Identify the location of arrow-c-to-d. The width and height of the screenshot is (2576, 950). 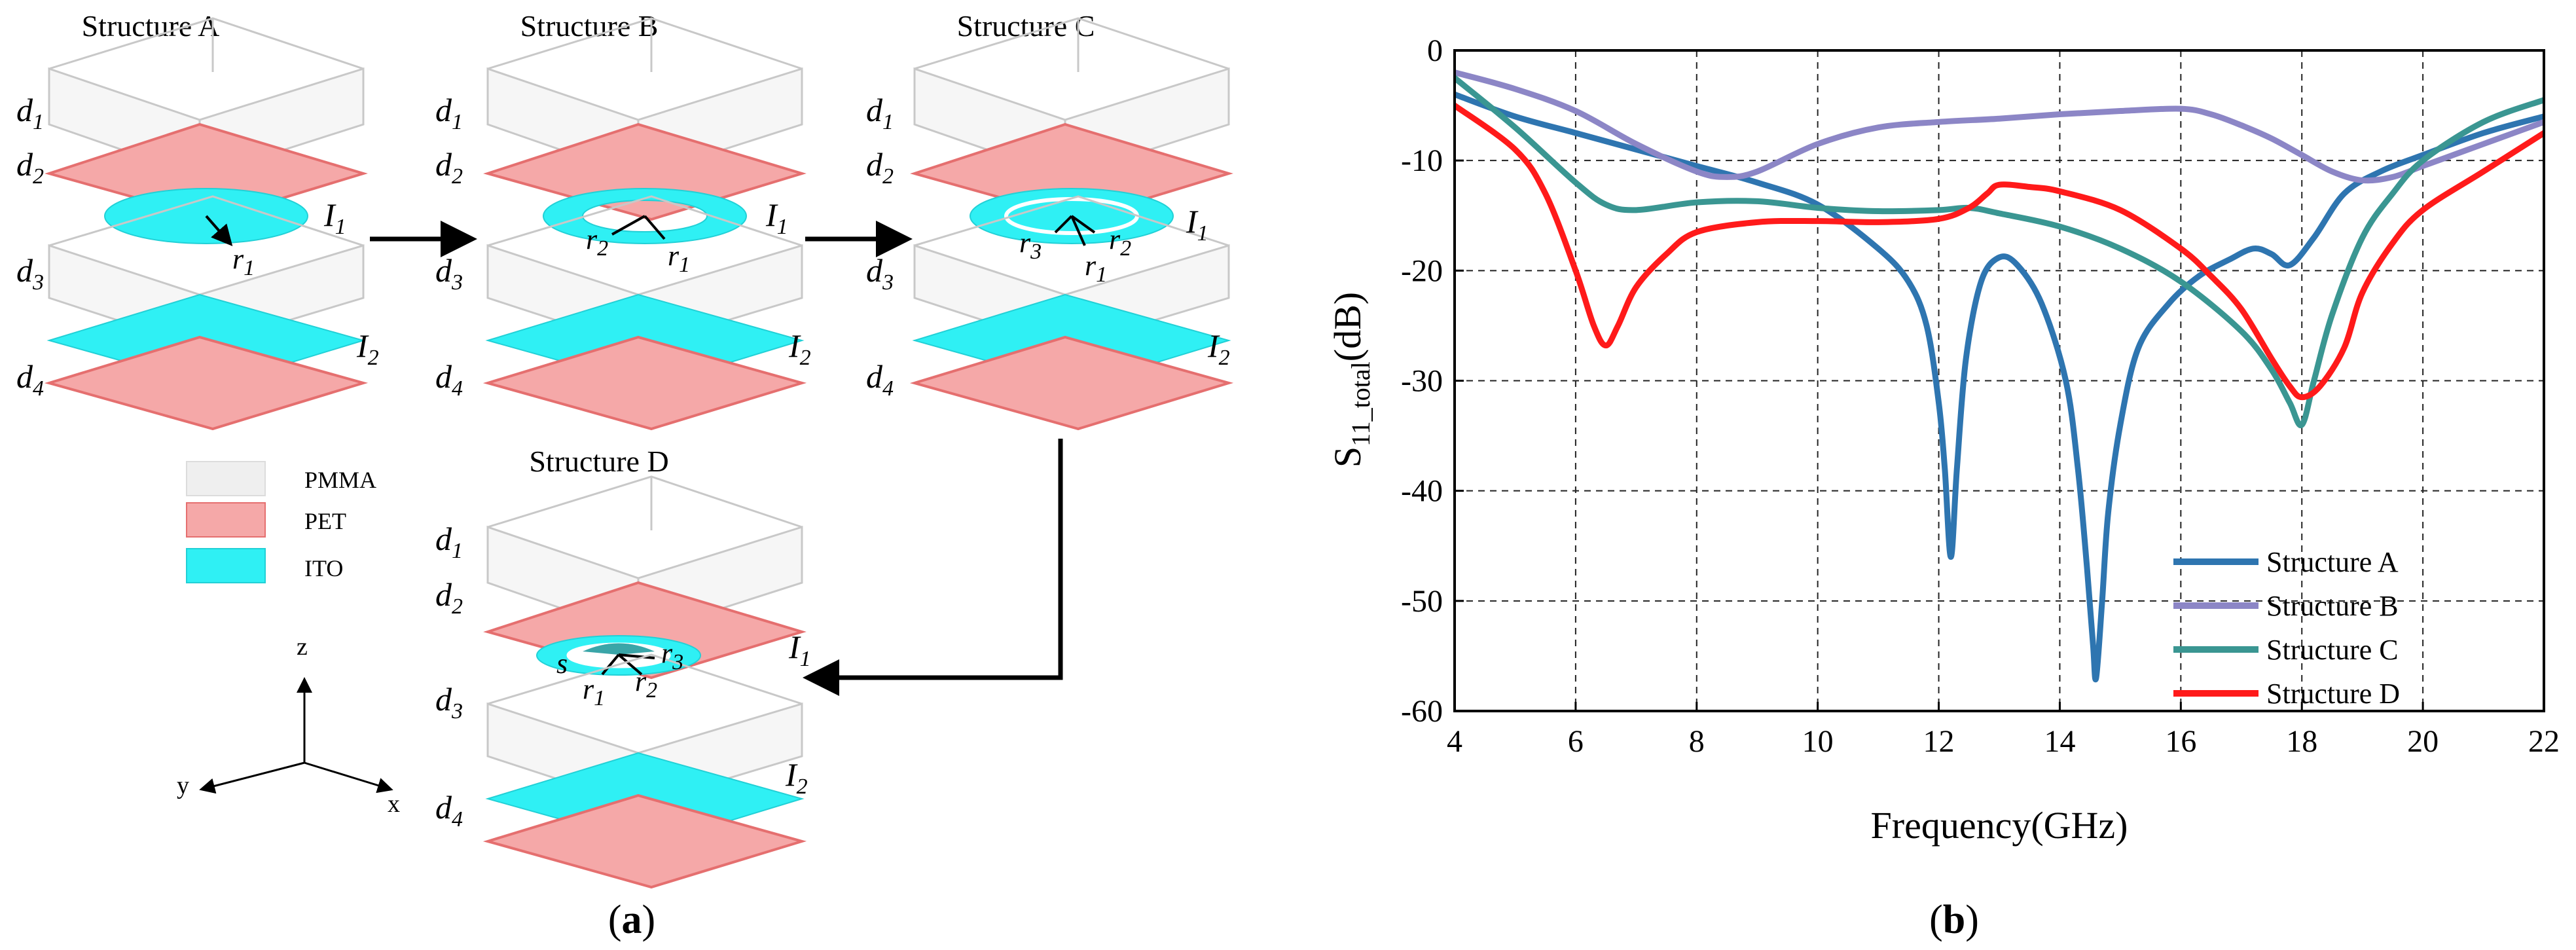
(933, 567).